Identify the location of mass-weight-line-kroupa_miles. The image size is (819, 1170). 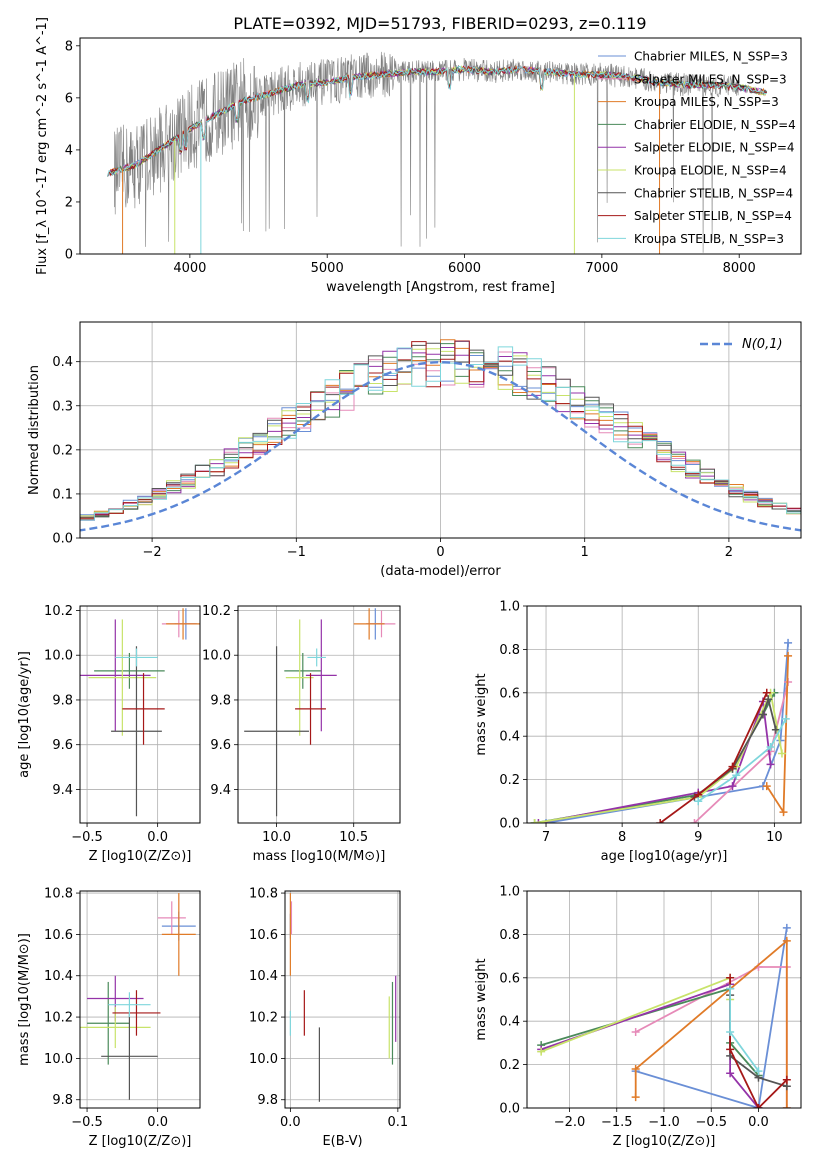
(711, 1023).